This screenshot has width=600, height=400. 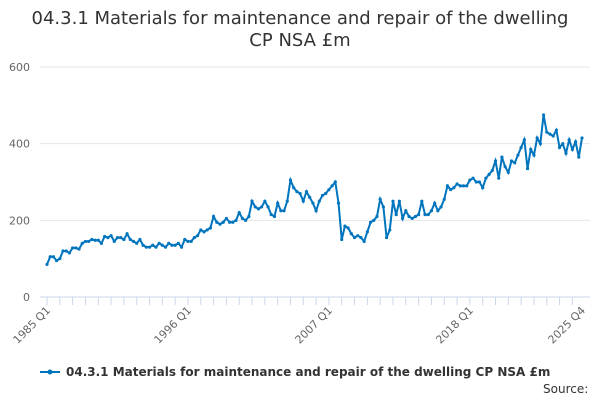 What do you see at coordinates (454, 325) in the screenshot?
I see `x-tick-label: 2018 Q1` at bounding box center [454, 325].